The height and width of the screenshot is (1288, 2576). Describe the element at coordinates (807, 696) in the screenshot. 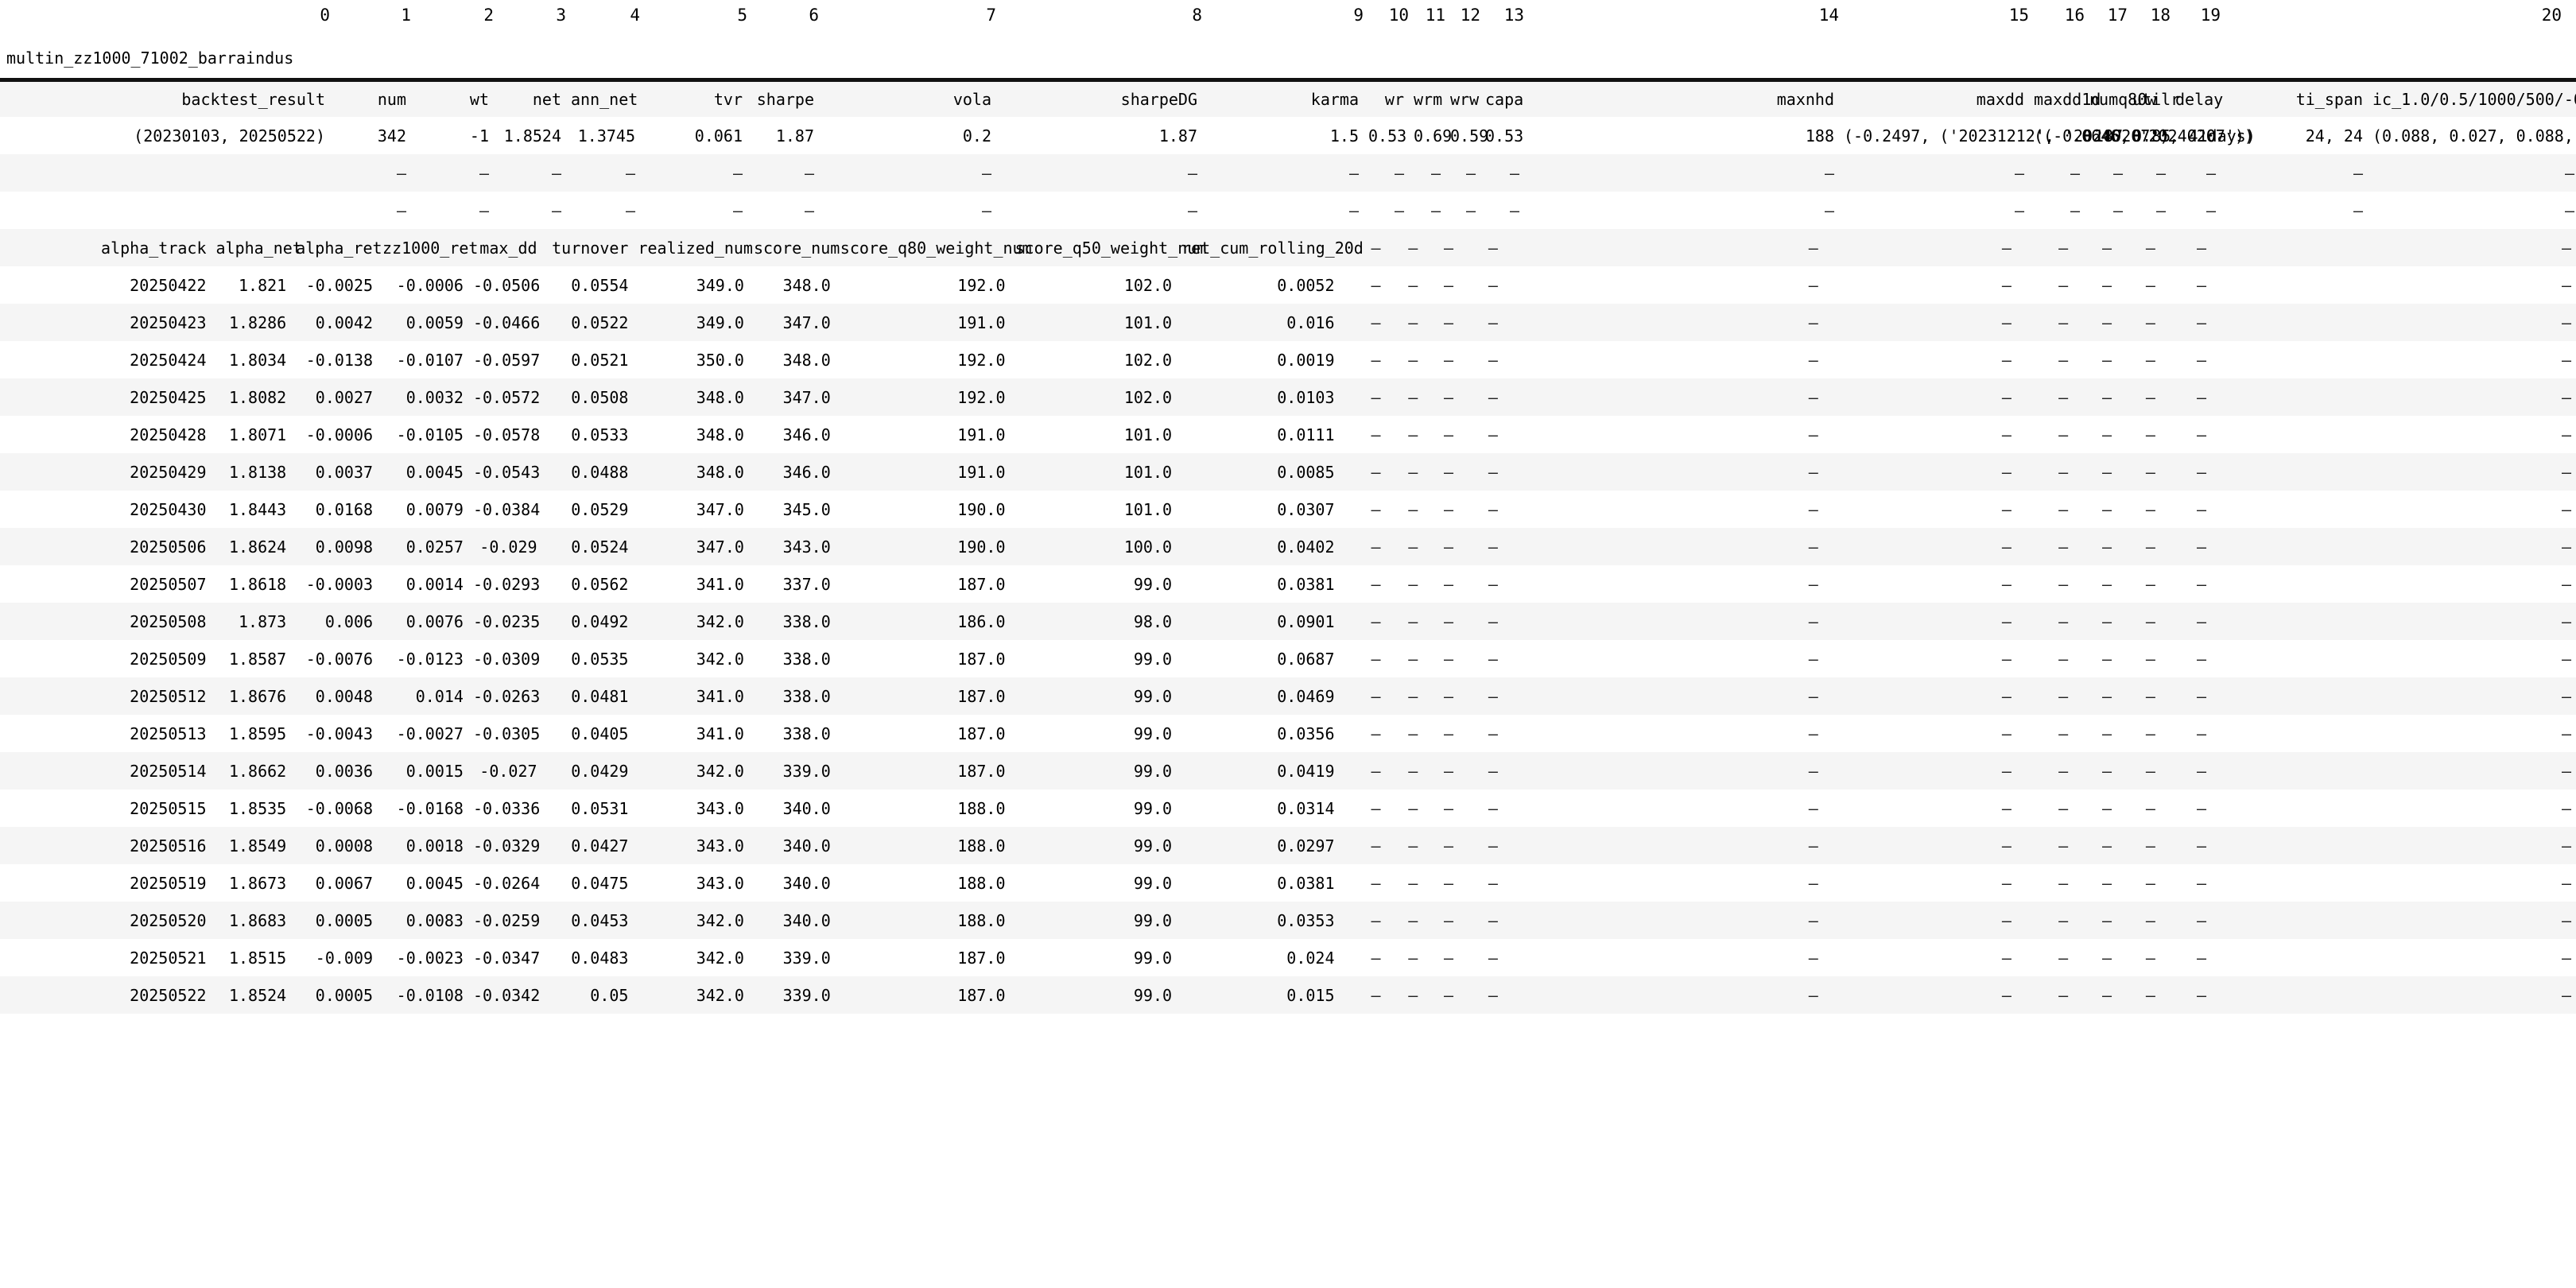

I see `cell-score-num: 338.0` at that location.